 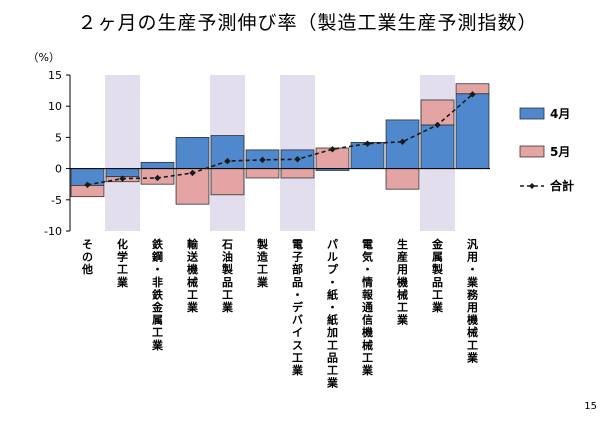 I want to click on total-line, so click(x=280, y=140).